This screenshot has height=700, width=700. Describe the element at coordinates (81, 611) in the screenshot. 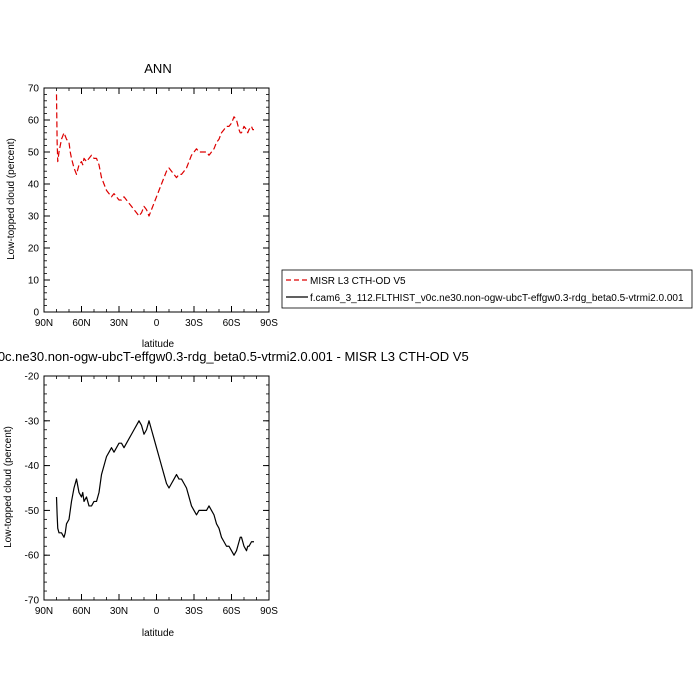

I see `bottom-x-tick-label: 60N` at that location.